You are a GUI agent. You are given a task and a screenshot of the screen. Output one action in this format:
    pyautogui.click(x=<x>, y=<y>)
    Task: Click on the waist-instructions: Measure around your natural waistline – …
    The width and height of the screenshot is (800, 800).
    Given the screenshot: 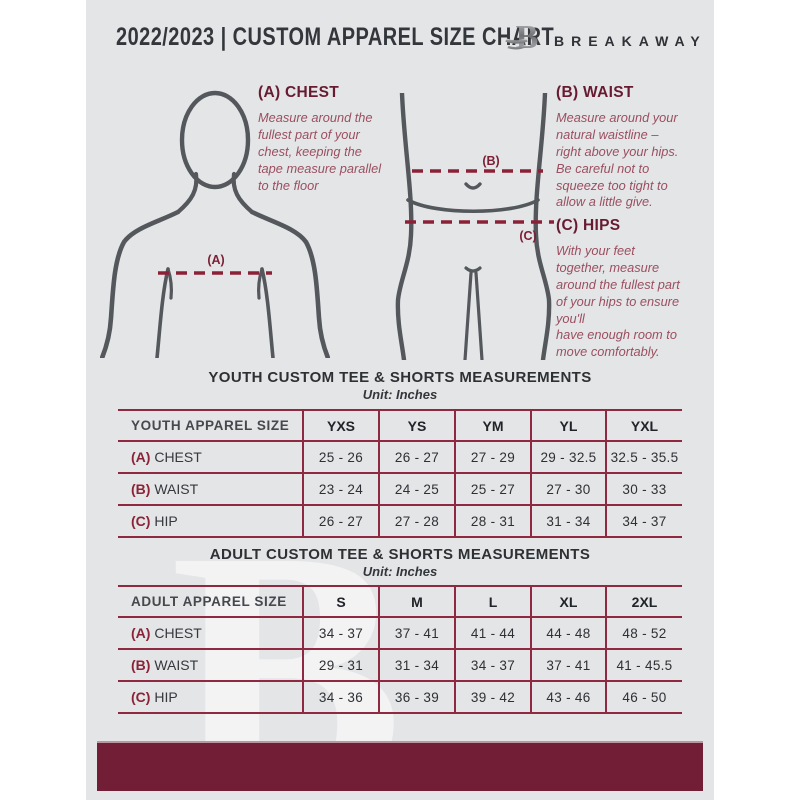 What is the action you would take?
    pyautogui.click(x=617, y=160)
    